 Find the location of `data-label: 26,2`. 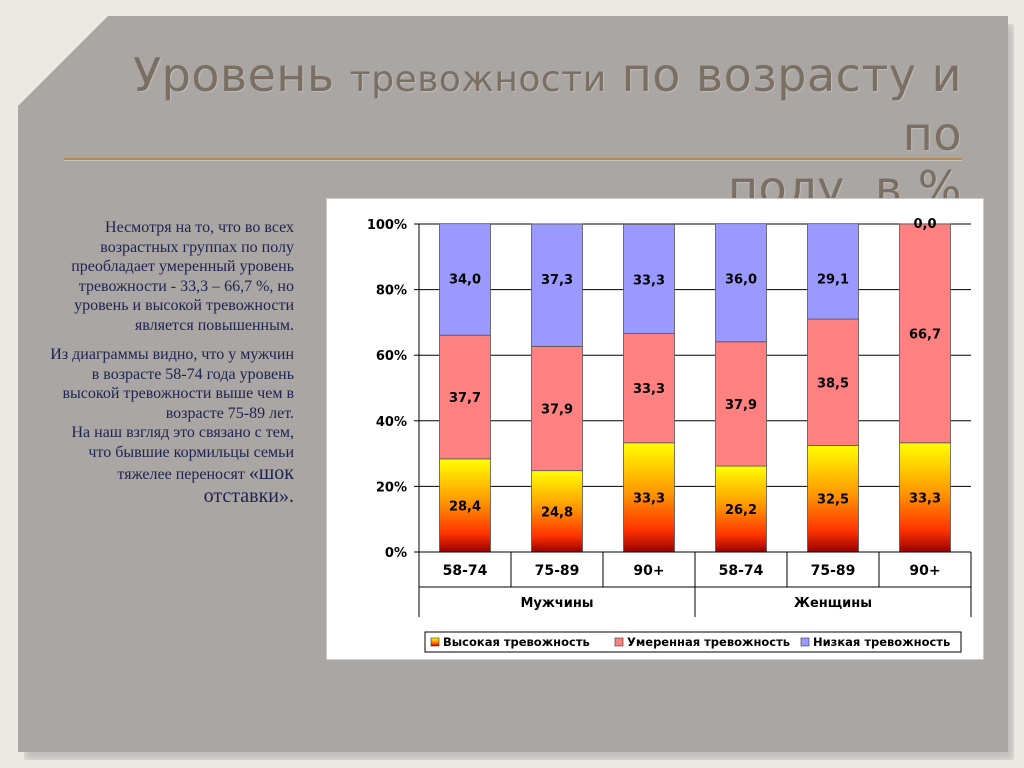

data-label: 26,2 is located at coordinates (741, 510).